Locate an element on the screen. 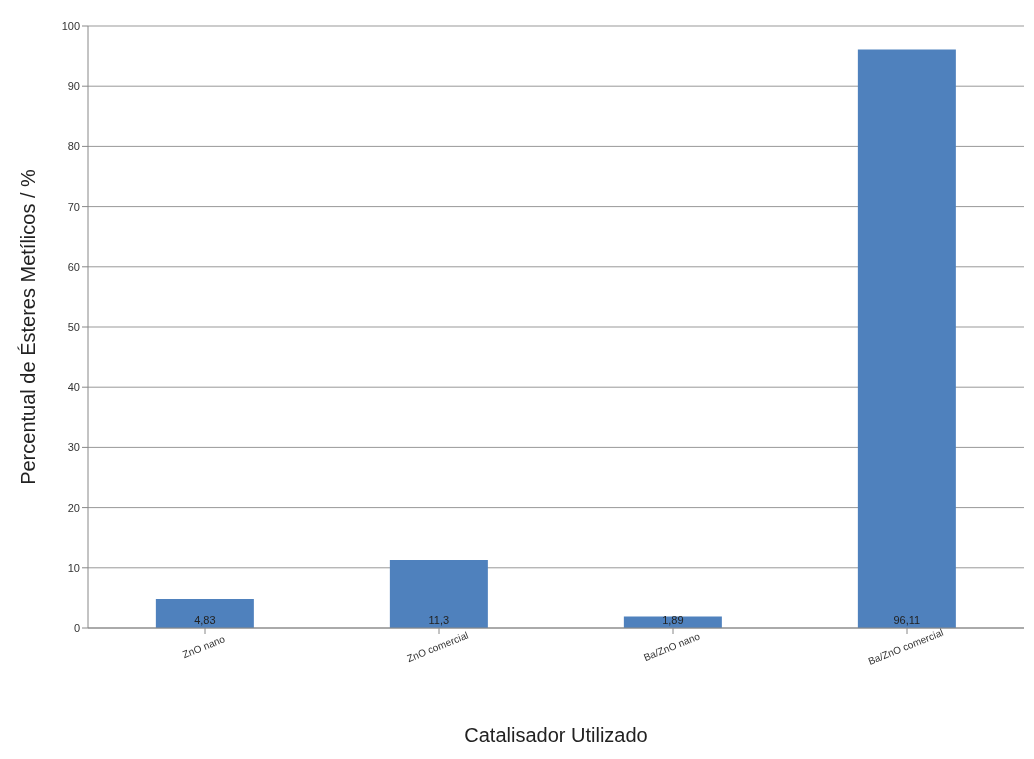 Image resolution: width=1034 pixels, height=759 pixels. data-label: 1,89 is located at coordinates (673, 620).